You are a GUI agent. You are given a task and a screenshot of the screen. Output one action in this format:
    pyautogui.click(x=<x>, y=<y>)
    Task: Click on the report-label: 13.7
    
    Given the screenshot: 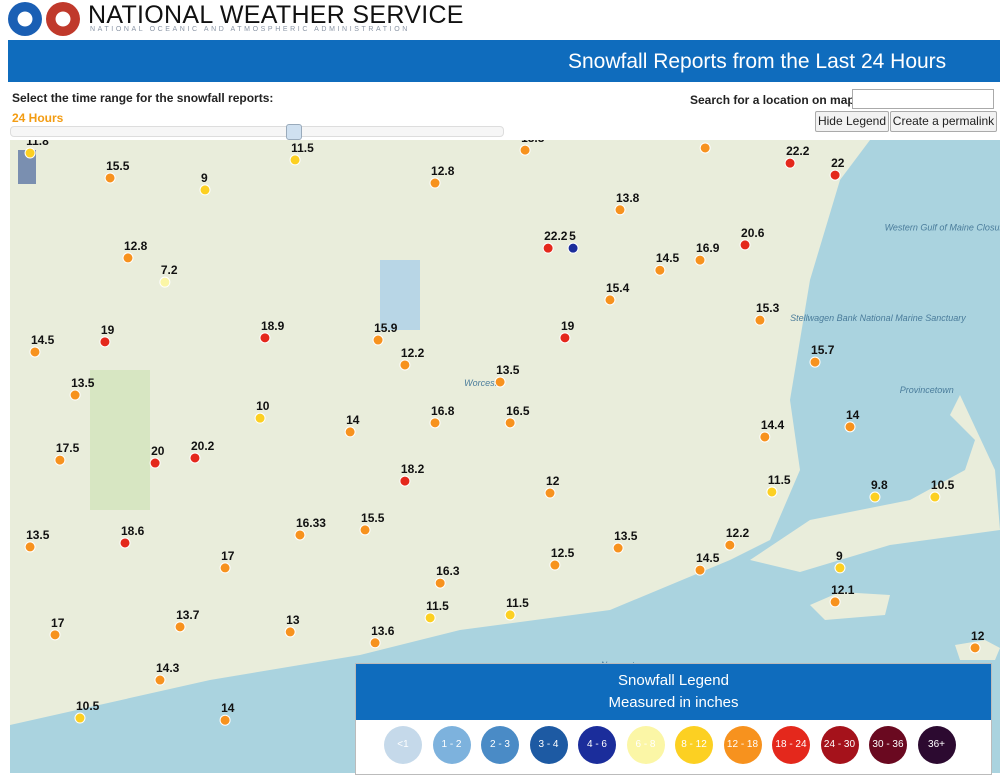 What is the action you would take?
    pyautogui.click(x=188, y=615)
    